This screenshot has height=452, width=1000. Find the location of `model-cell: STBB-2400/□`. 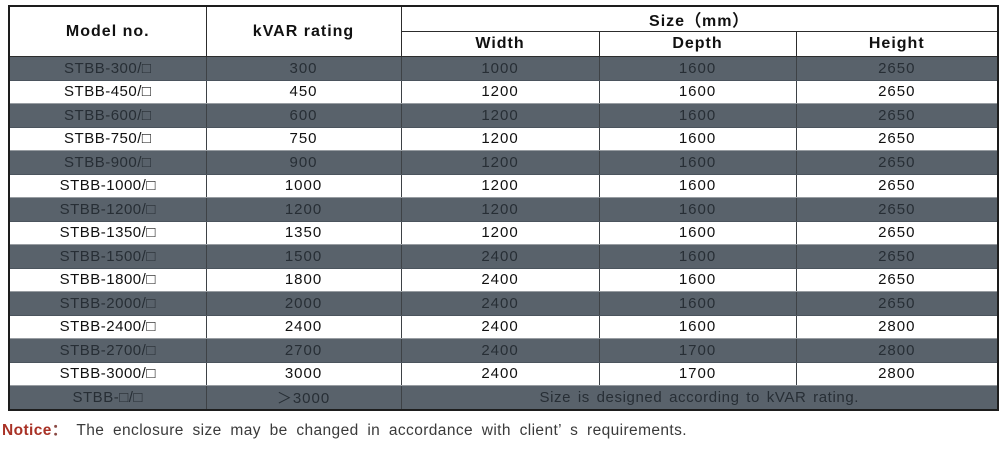

model-cell: STBB-2400/□ is located at coordinates (107, 326).